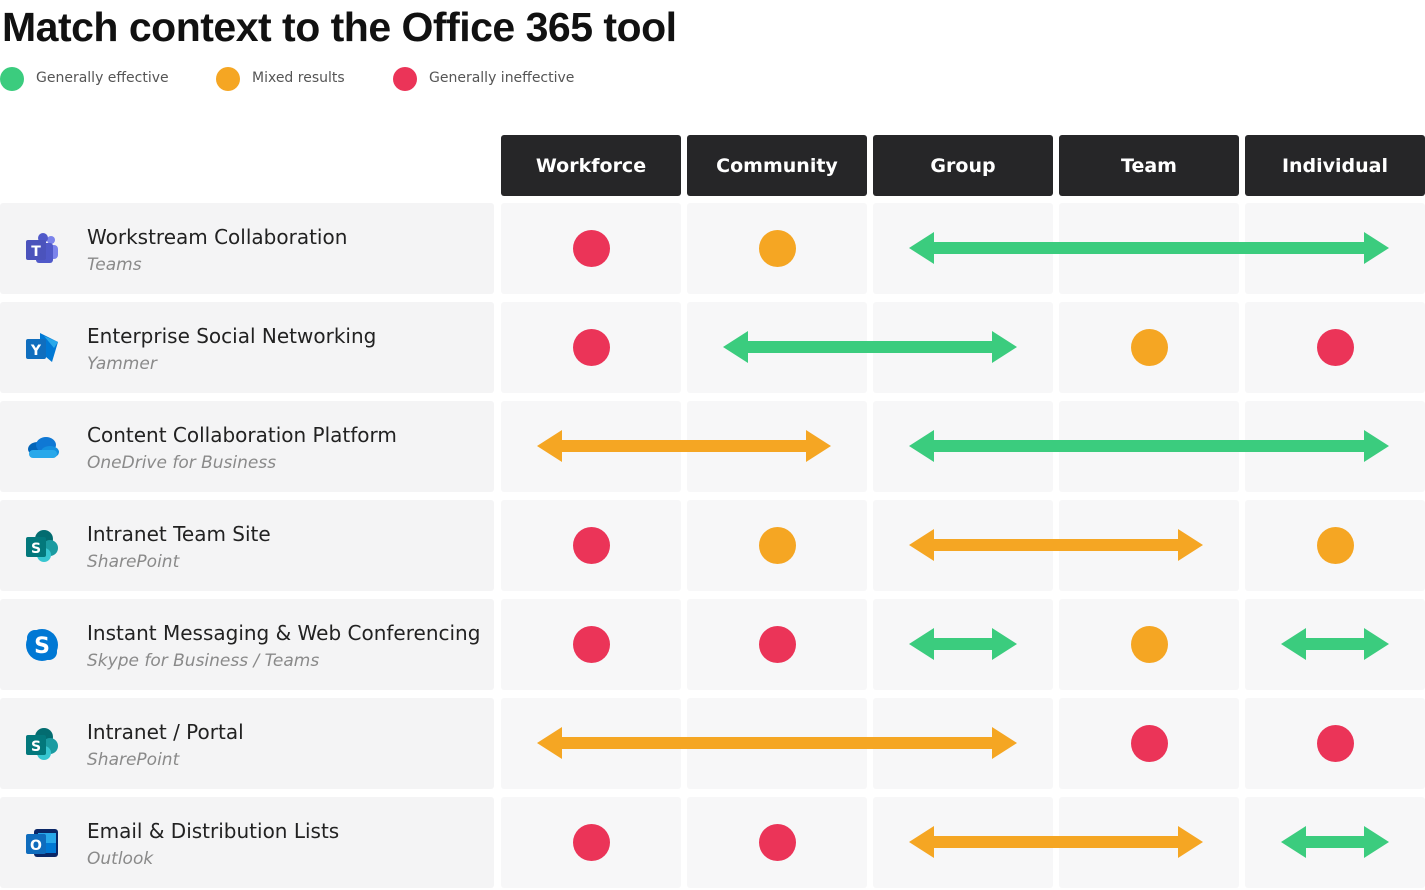  I want to click on column-header-team: Team, so click(1149, 165).